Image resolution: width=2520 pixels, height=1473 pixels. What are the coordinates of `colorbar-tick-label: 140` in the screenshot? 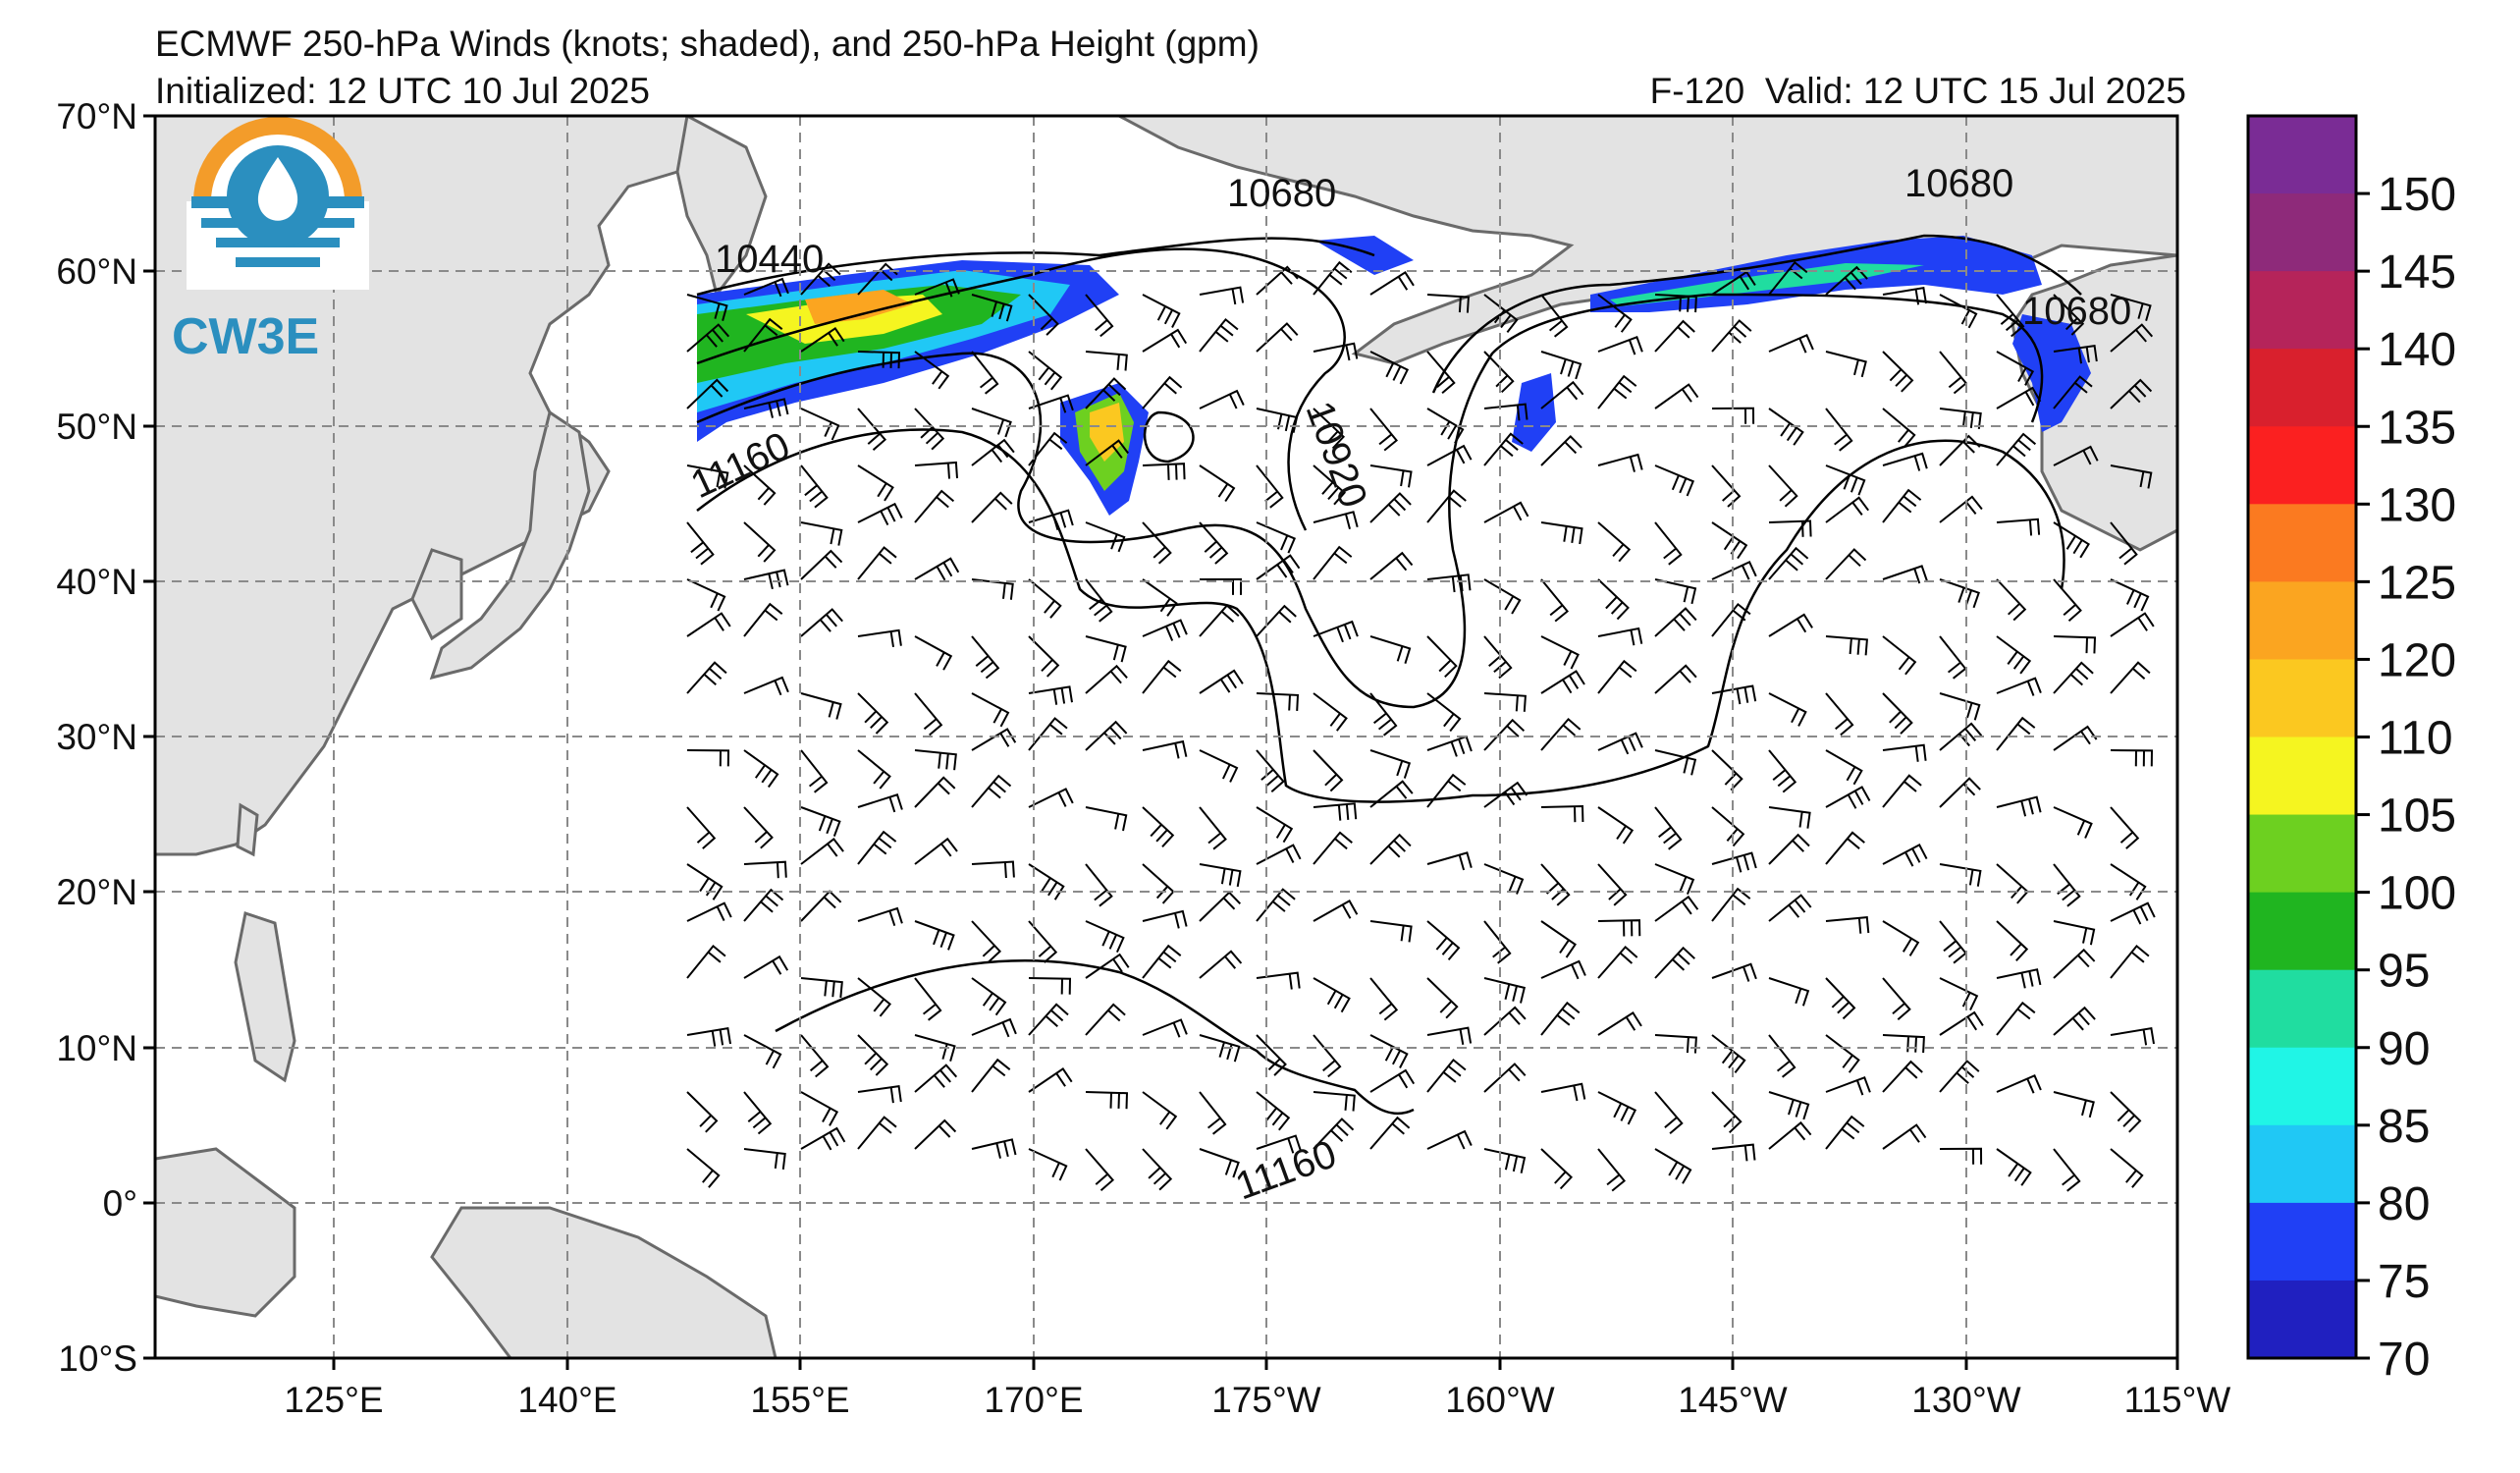 It's located at (2417, 350).